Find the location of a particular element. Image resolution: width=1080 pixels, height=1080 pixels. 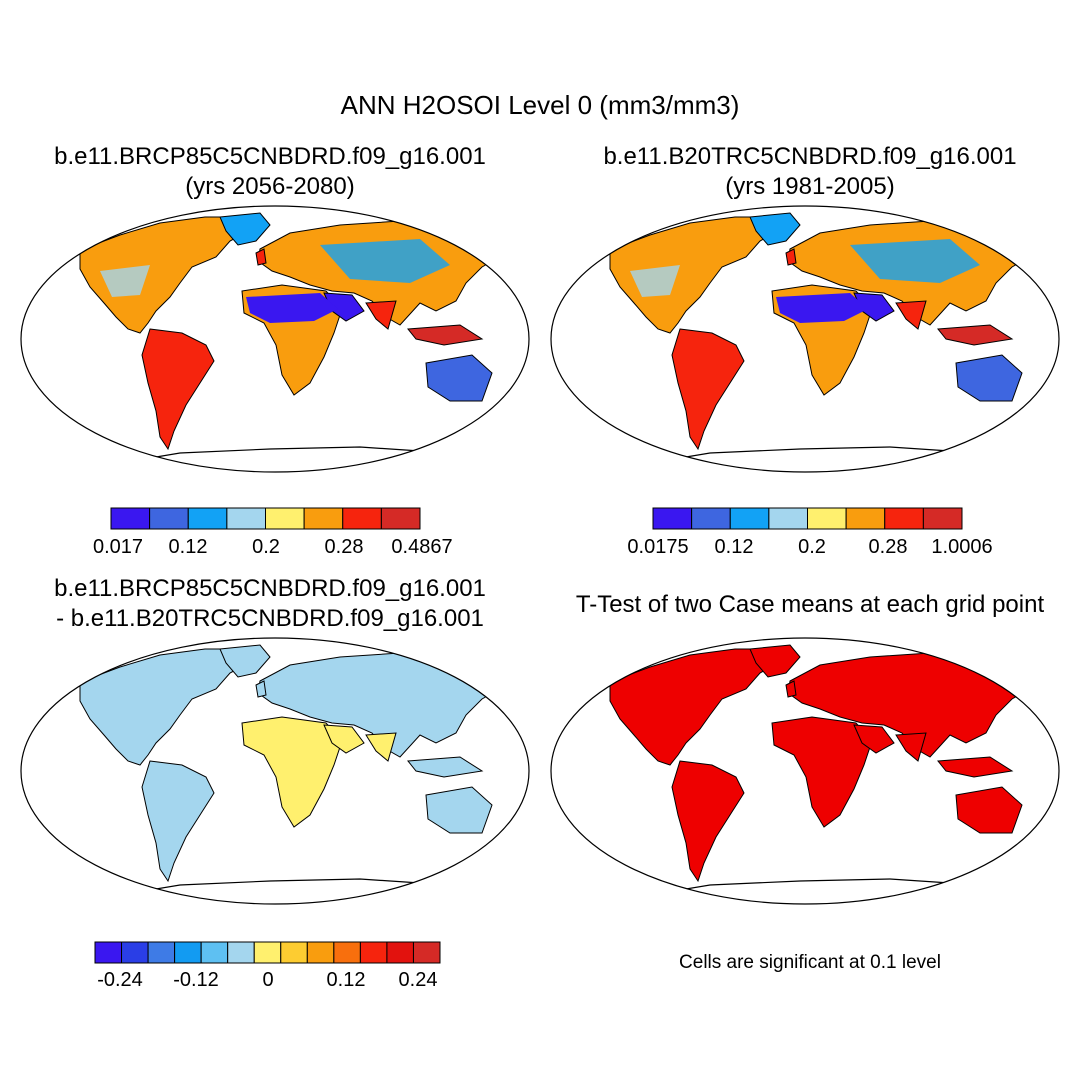

panel-2-title-line2: (yrs 1981-2005) is located at coordinates (810, 186).